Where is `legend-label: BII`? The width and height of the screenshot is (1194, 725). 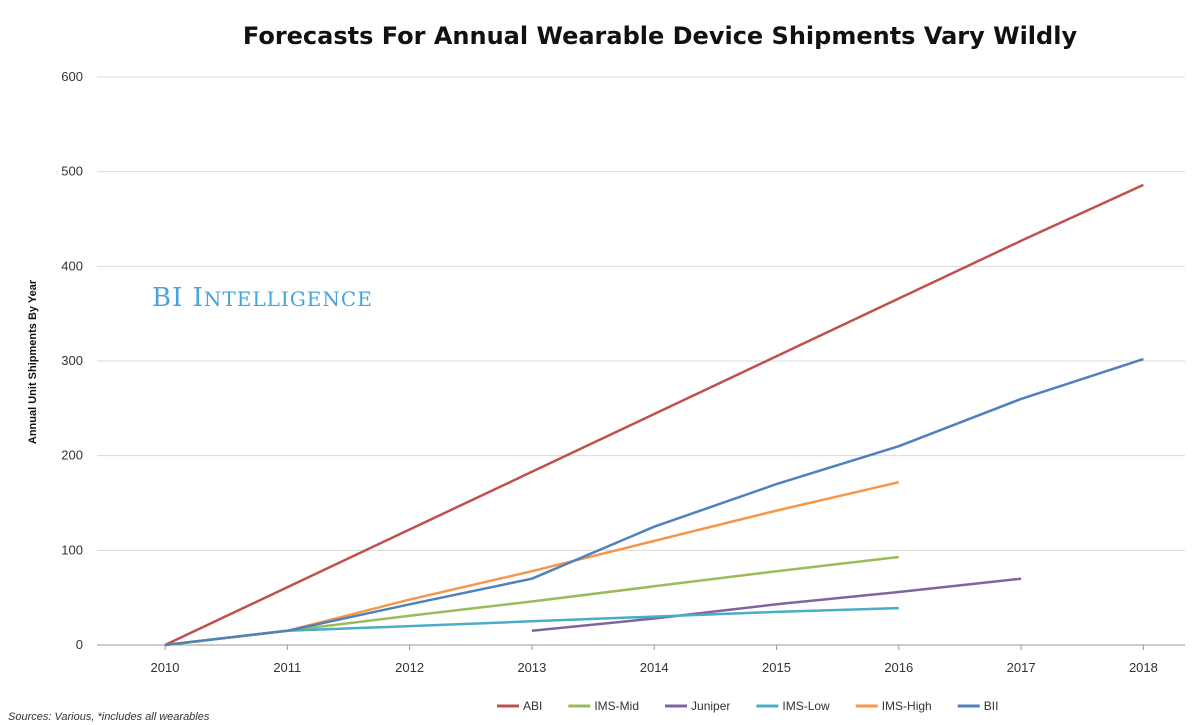
legend-label: BII is located at coordinates (991, 706).